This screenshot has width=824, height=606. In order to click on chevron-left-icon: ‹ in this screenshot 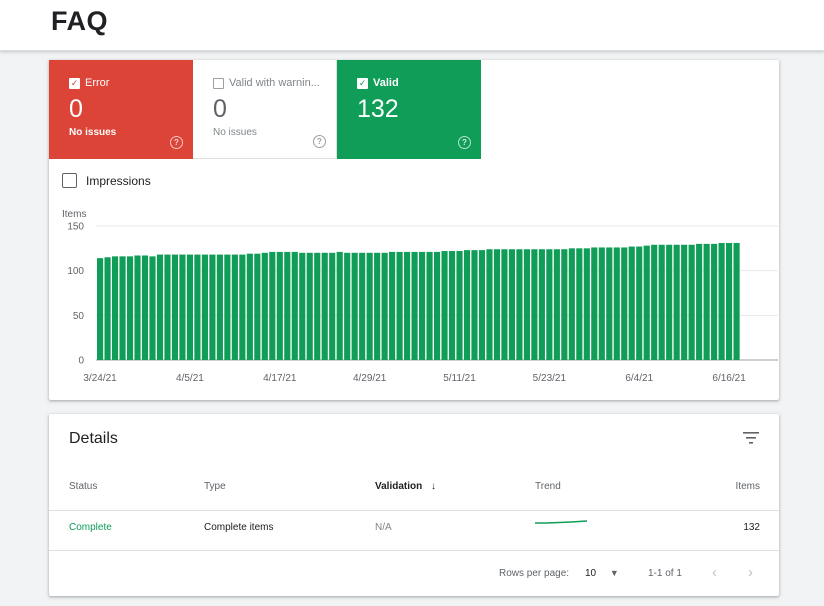, I will do `click(714, 572)`.